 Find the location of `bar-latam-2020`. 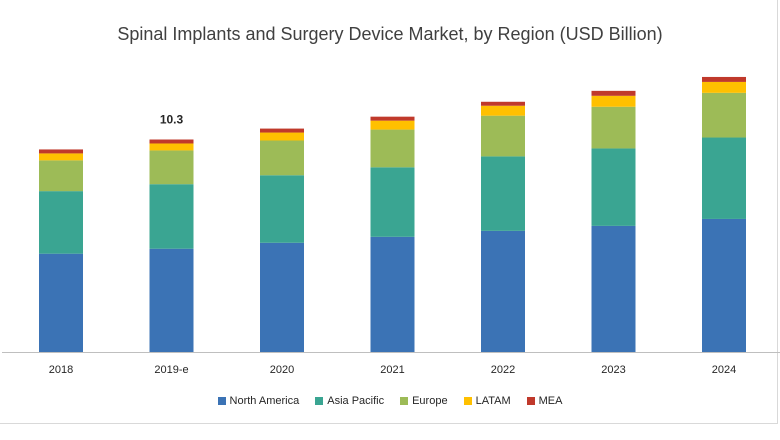

bar-latam-2020 is located at coordinates (282, 136).